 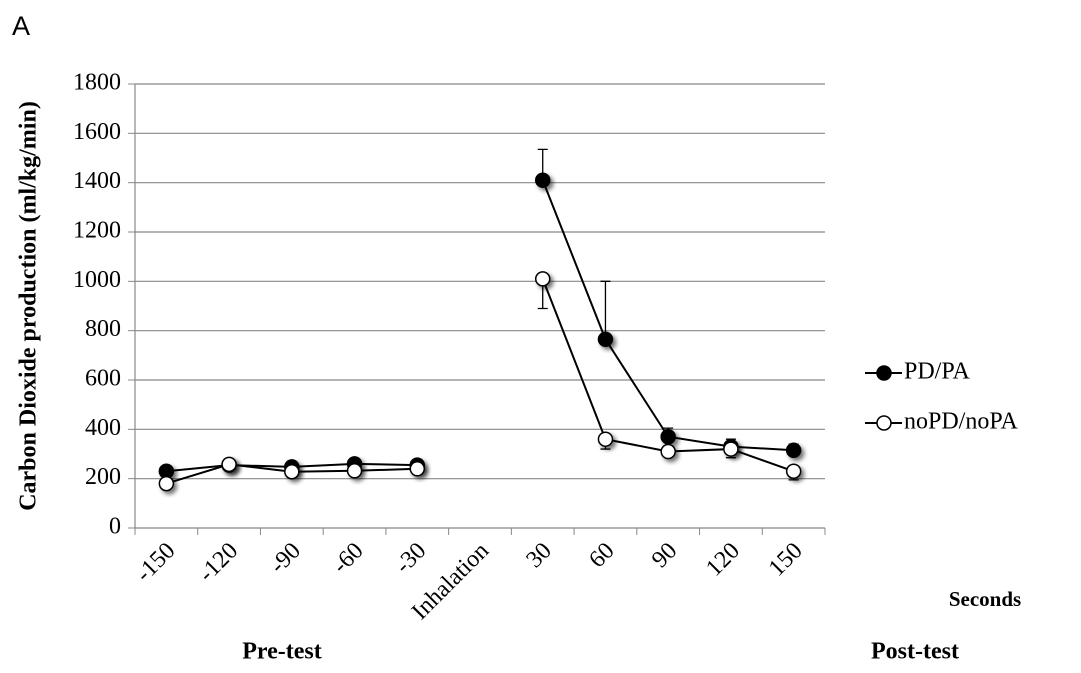 I want to click on x-tick-label: -120, so click(x=219, y=563).